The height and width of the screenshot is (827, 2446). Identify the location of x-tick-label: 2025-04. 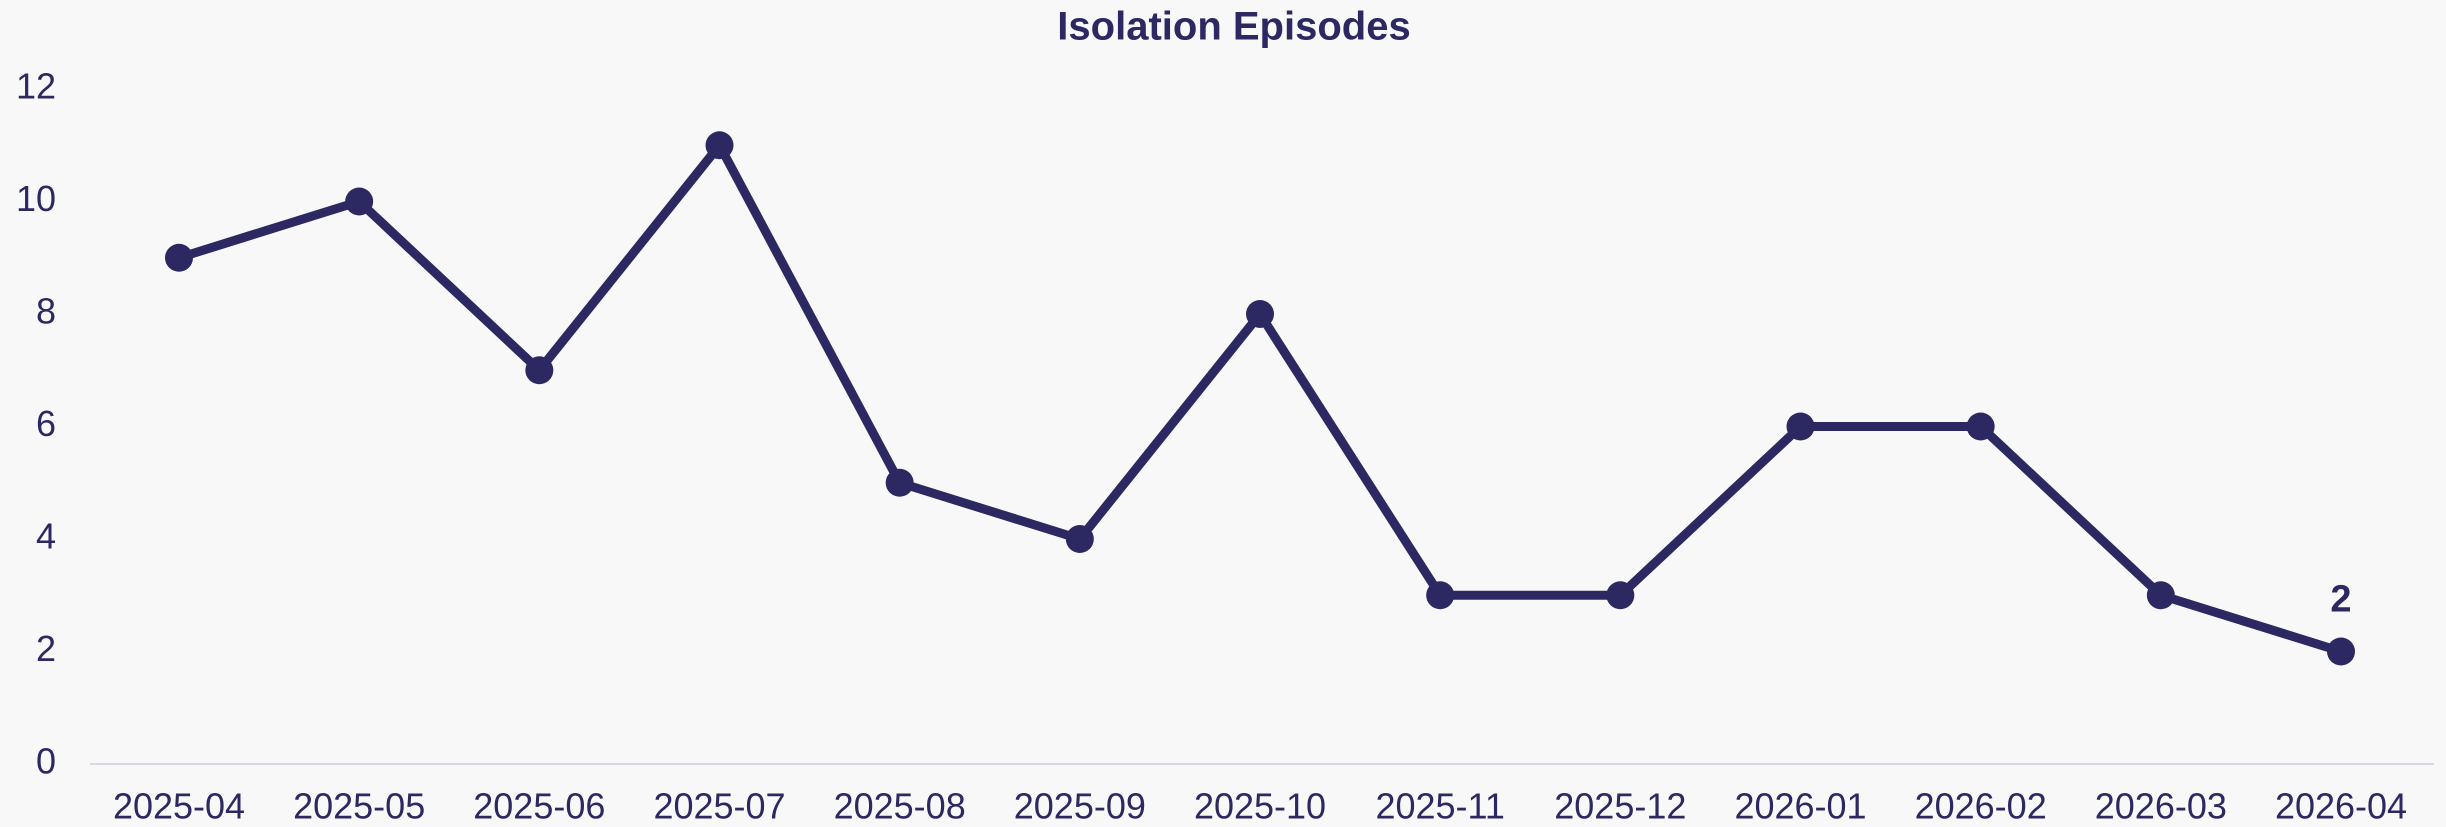
(179, 806).